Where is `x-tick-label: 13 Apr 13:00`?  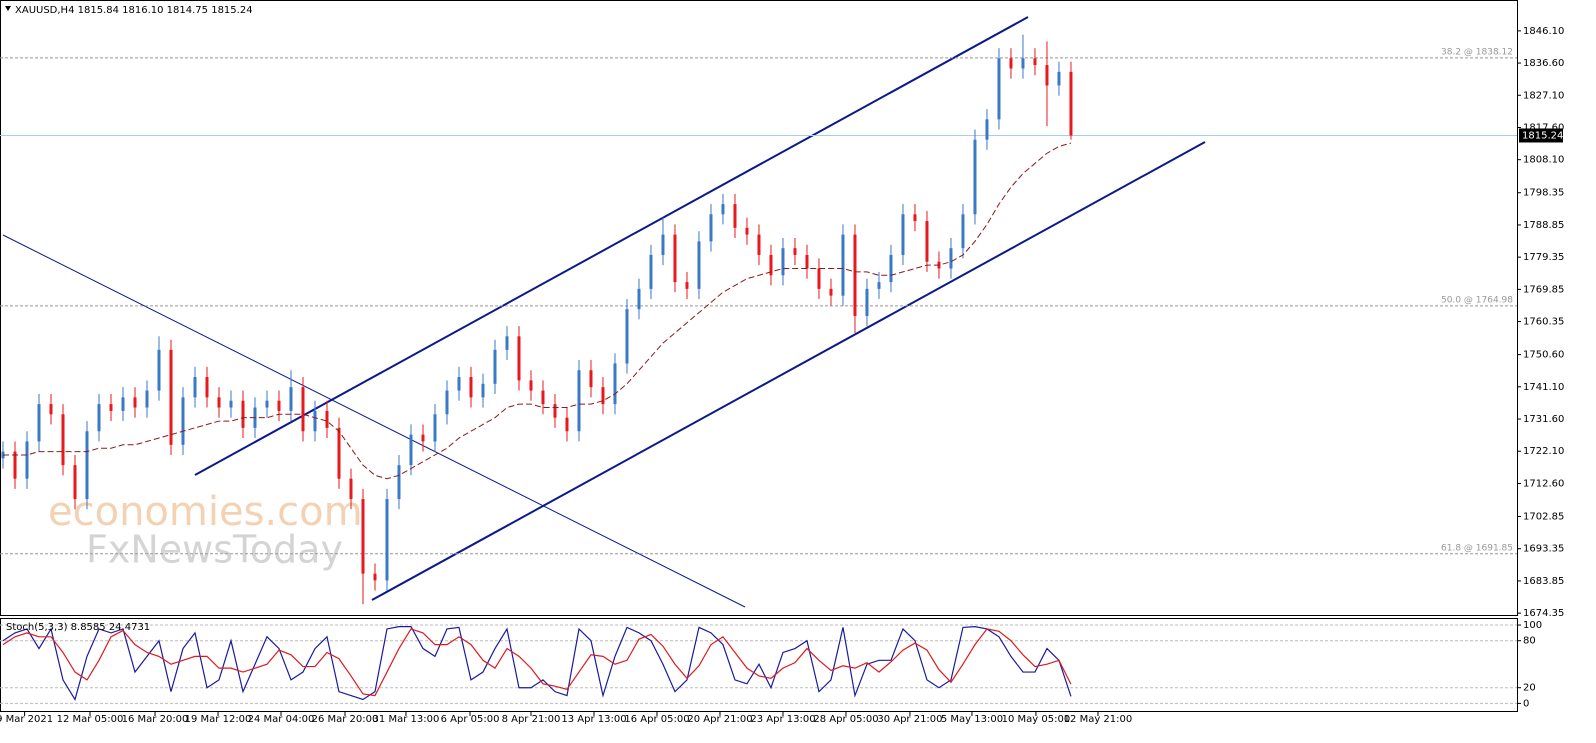 x-tick-label: 13 Apr 13:00 is located at coordinates (593, 719).